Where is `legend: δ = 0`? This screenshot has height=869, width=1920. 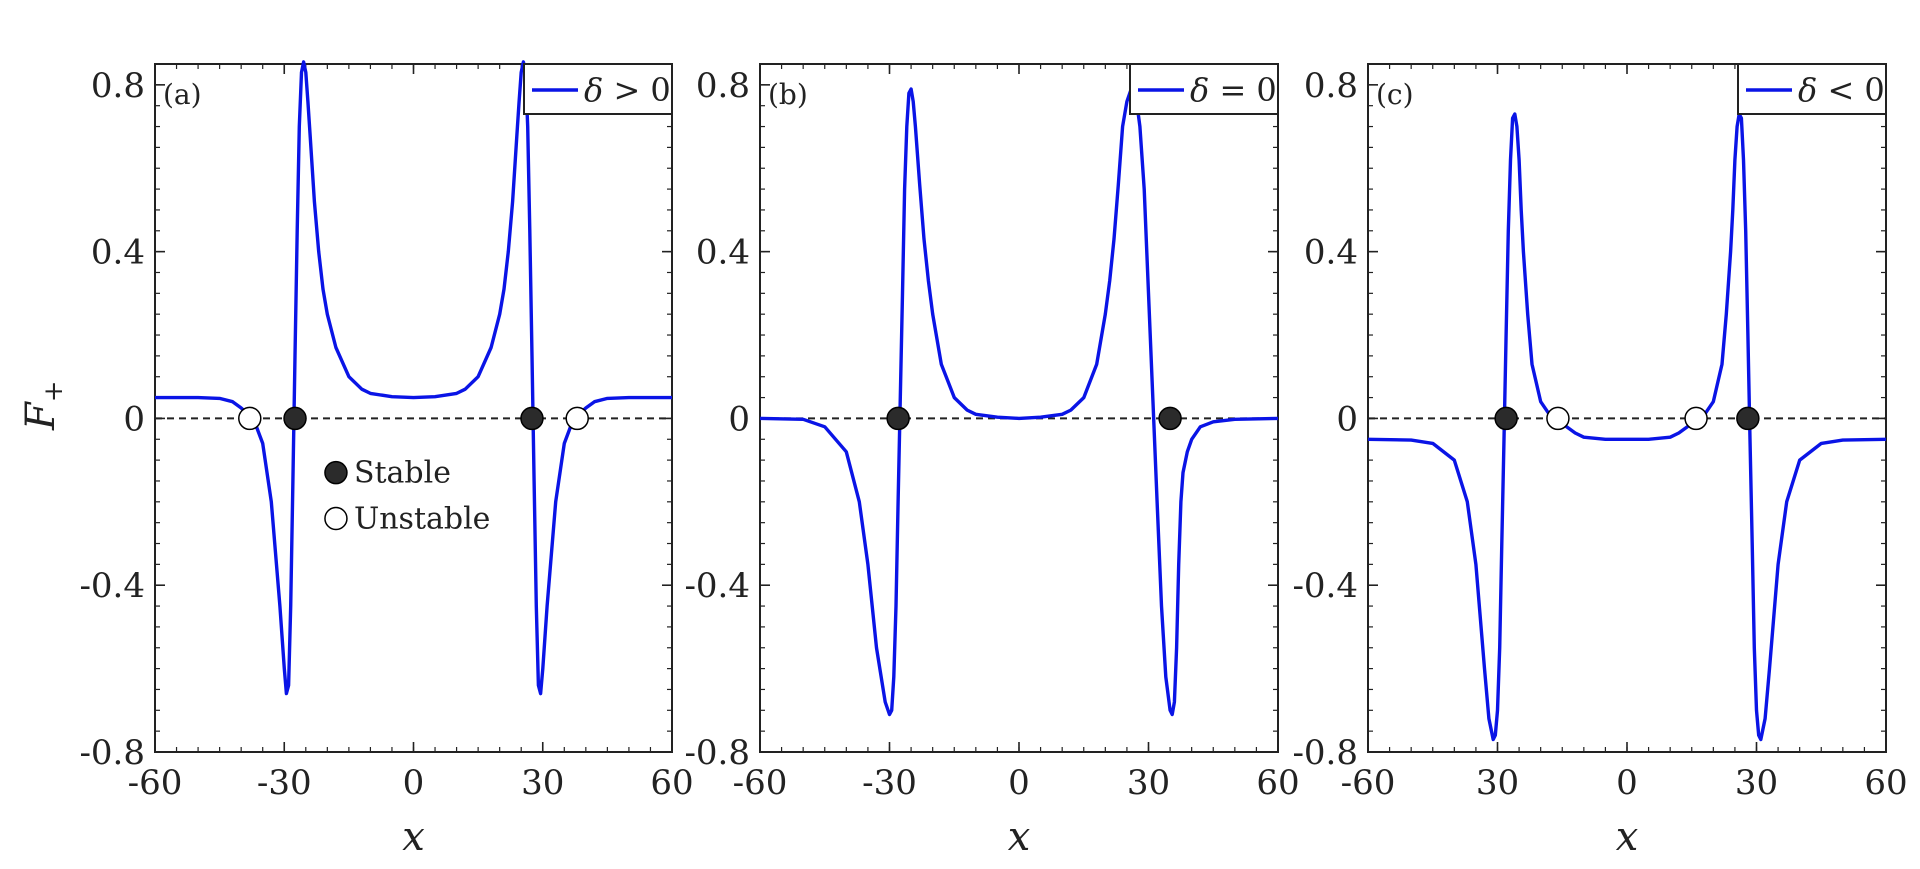
legend: δ = 0 is located at coordinates (1204, 89).